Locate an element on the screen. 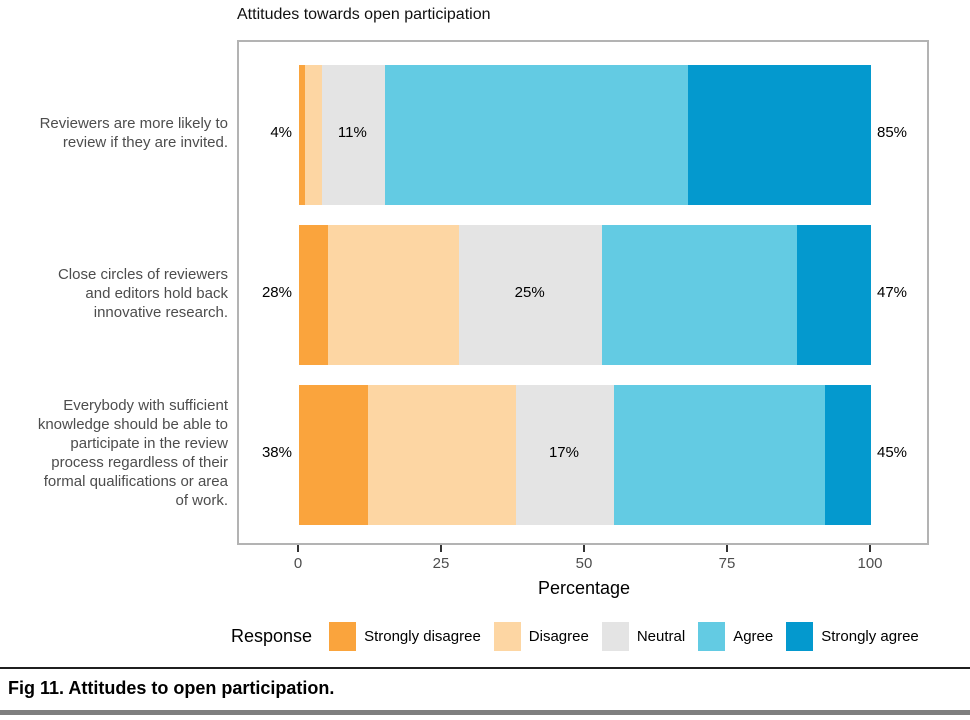 The image size is (970, 720). x-tick-label: 50 is located at coordinates (584, 563).